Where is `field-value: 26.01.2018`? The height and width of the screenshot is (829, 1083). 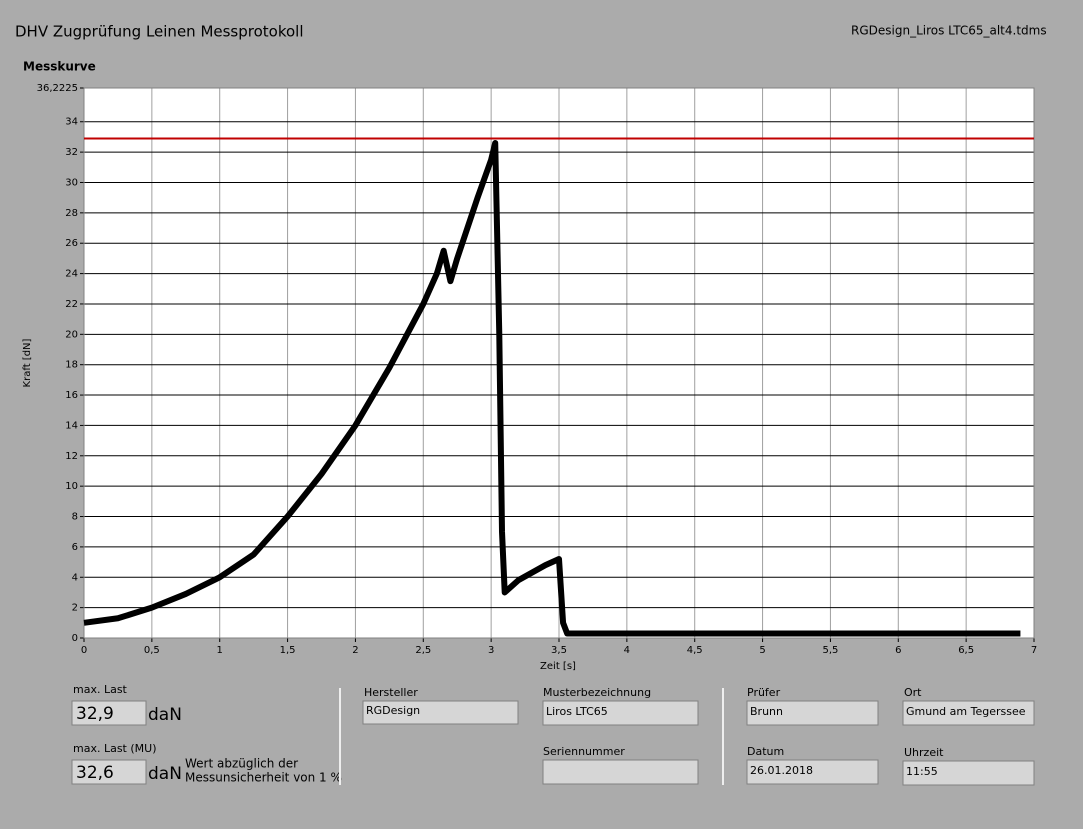 field-value: 26.01.2018 is located at coordinates (781, 770).